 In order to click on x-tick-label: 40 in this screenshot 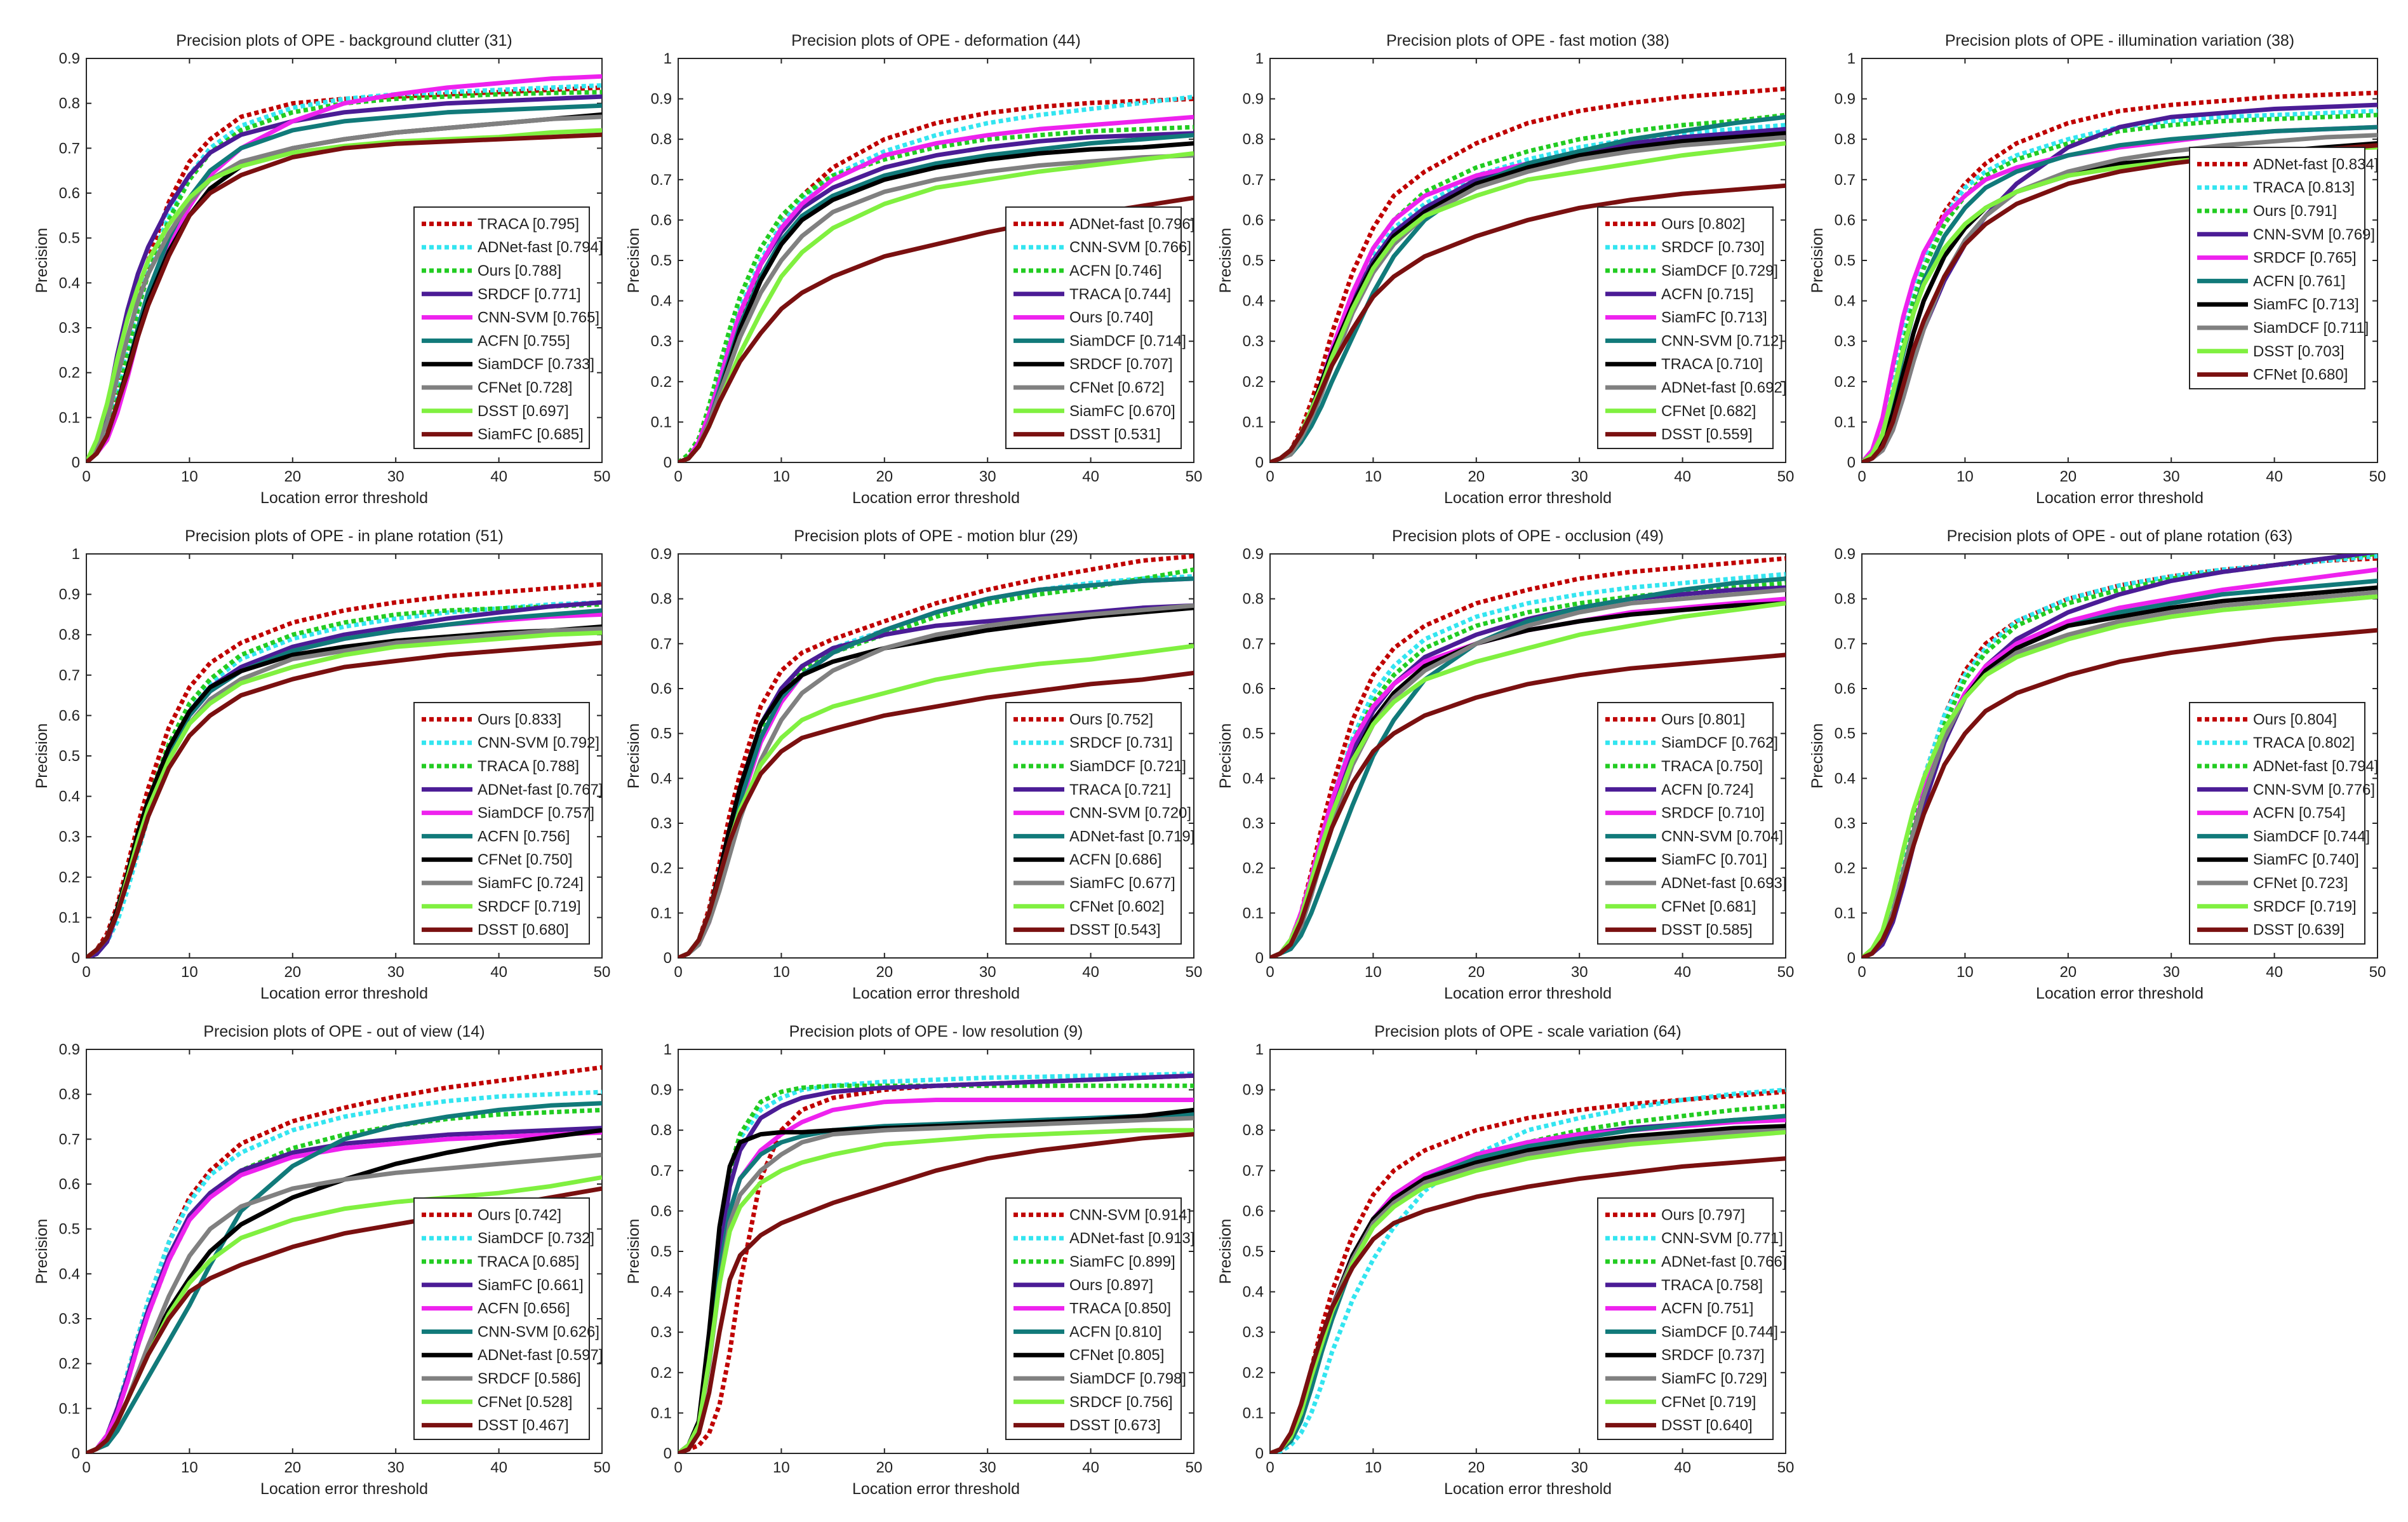, I will do `click(1091, 973)`.